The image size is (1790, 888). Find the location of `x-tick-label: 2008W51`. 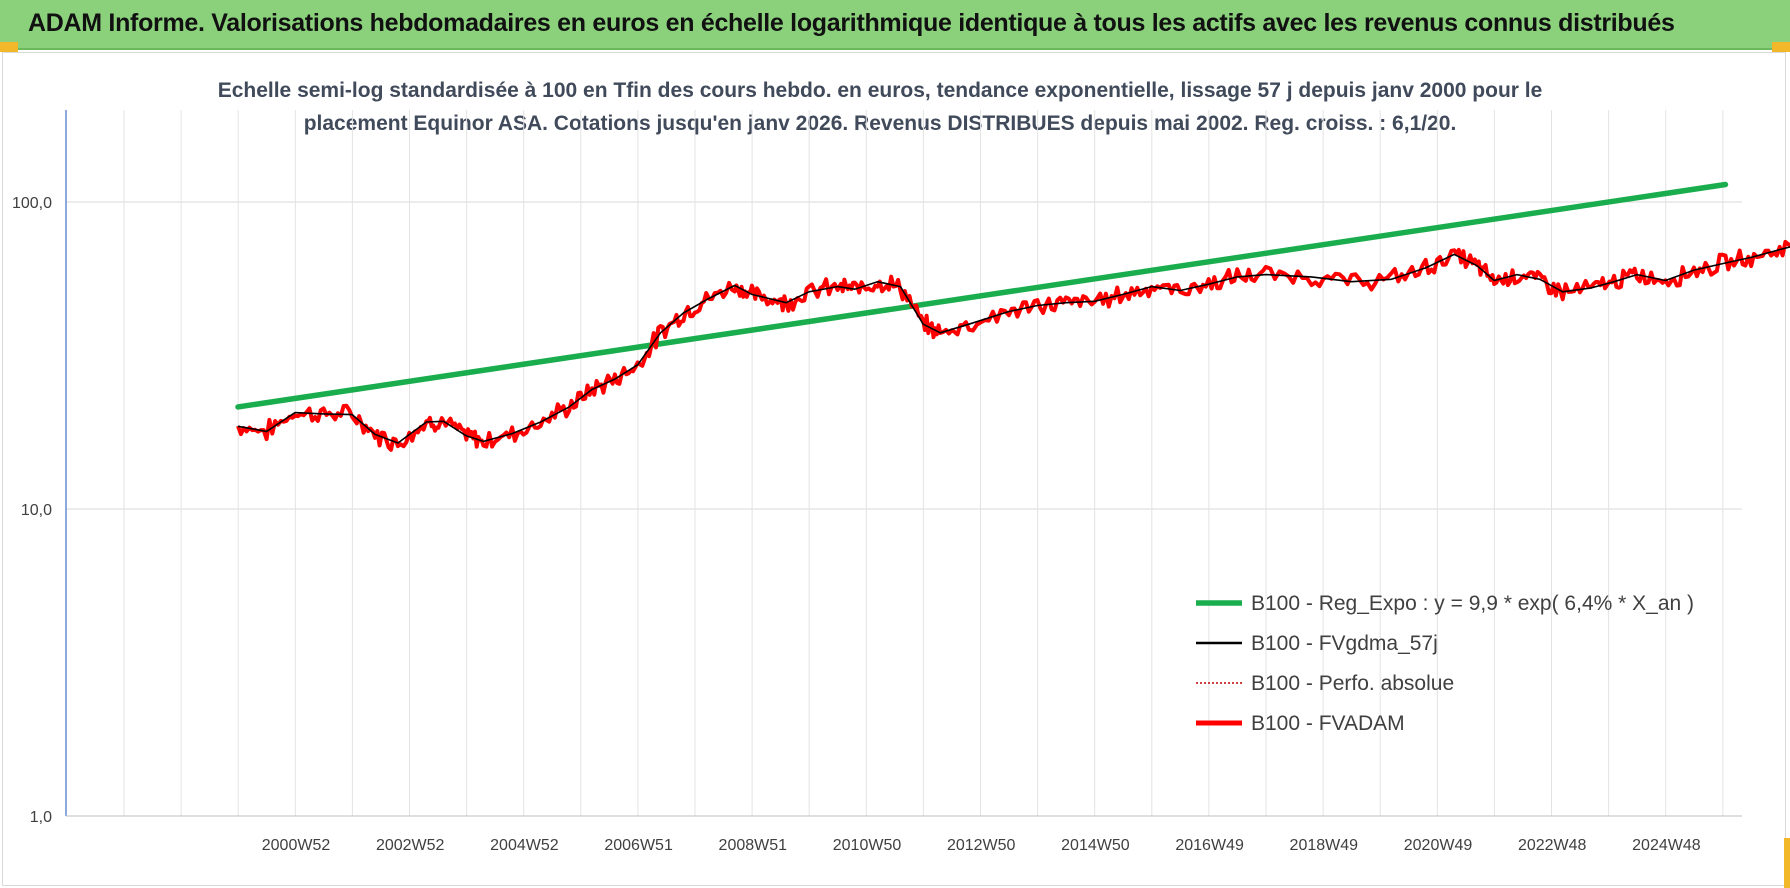

x-tick-label: 2008W51 is located at coordinates (753, 845).